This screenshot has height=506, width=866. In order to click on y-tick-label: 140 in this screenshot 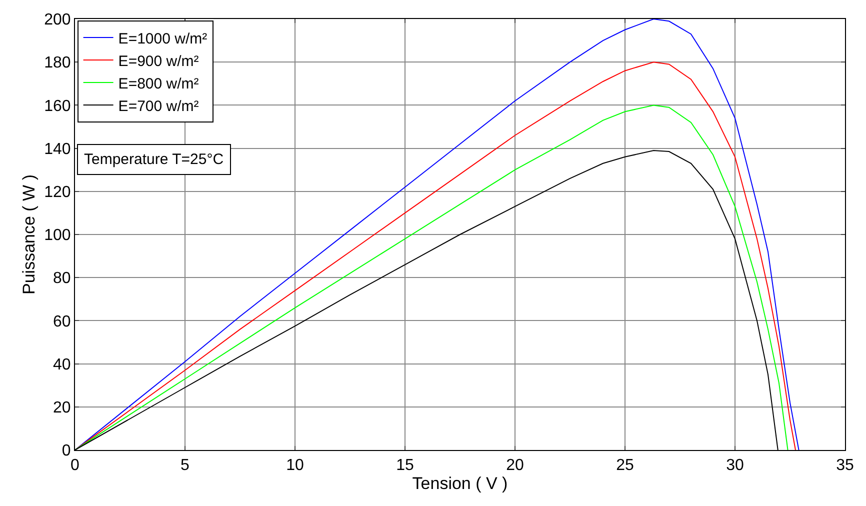, I will do `click(57, 149)`.